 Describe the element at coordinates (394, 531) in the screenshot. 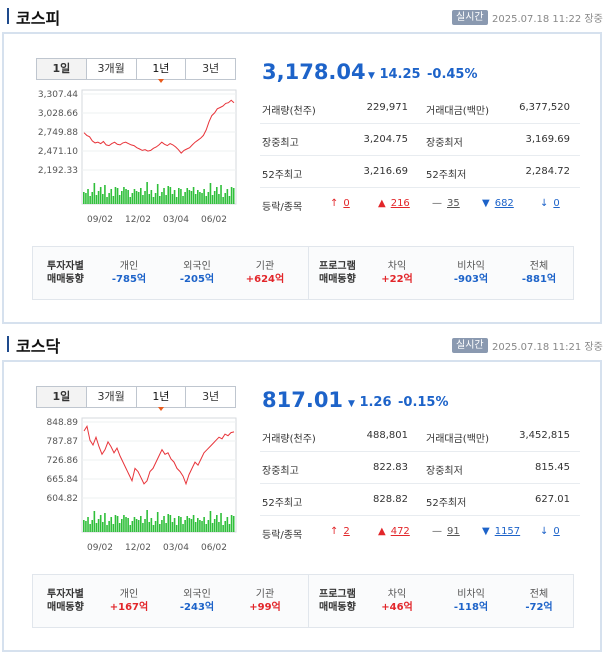

I see `rising-count: ▲ 472` at that location.